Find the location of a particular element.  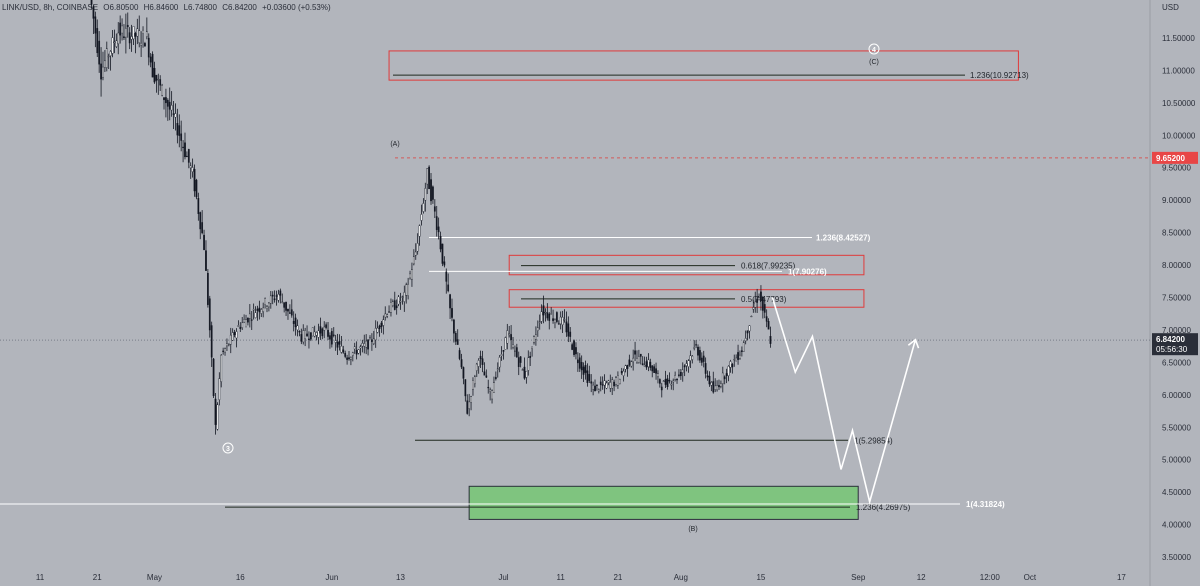

time-tick-label: Jul is located at coordinates (503, 577).